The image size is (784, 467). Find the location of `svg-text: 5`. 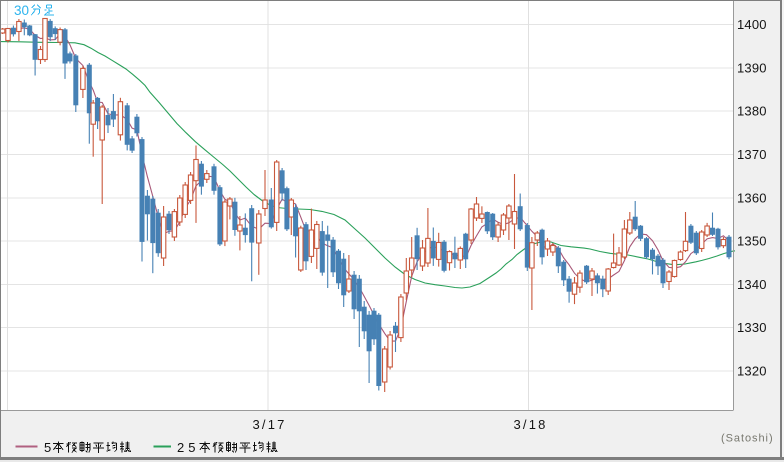

svg-text: 5 is located at coordinates (47, 447).